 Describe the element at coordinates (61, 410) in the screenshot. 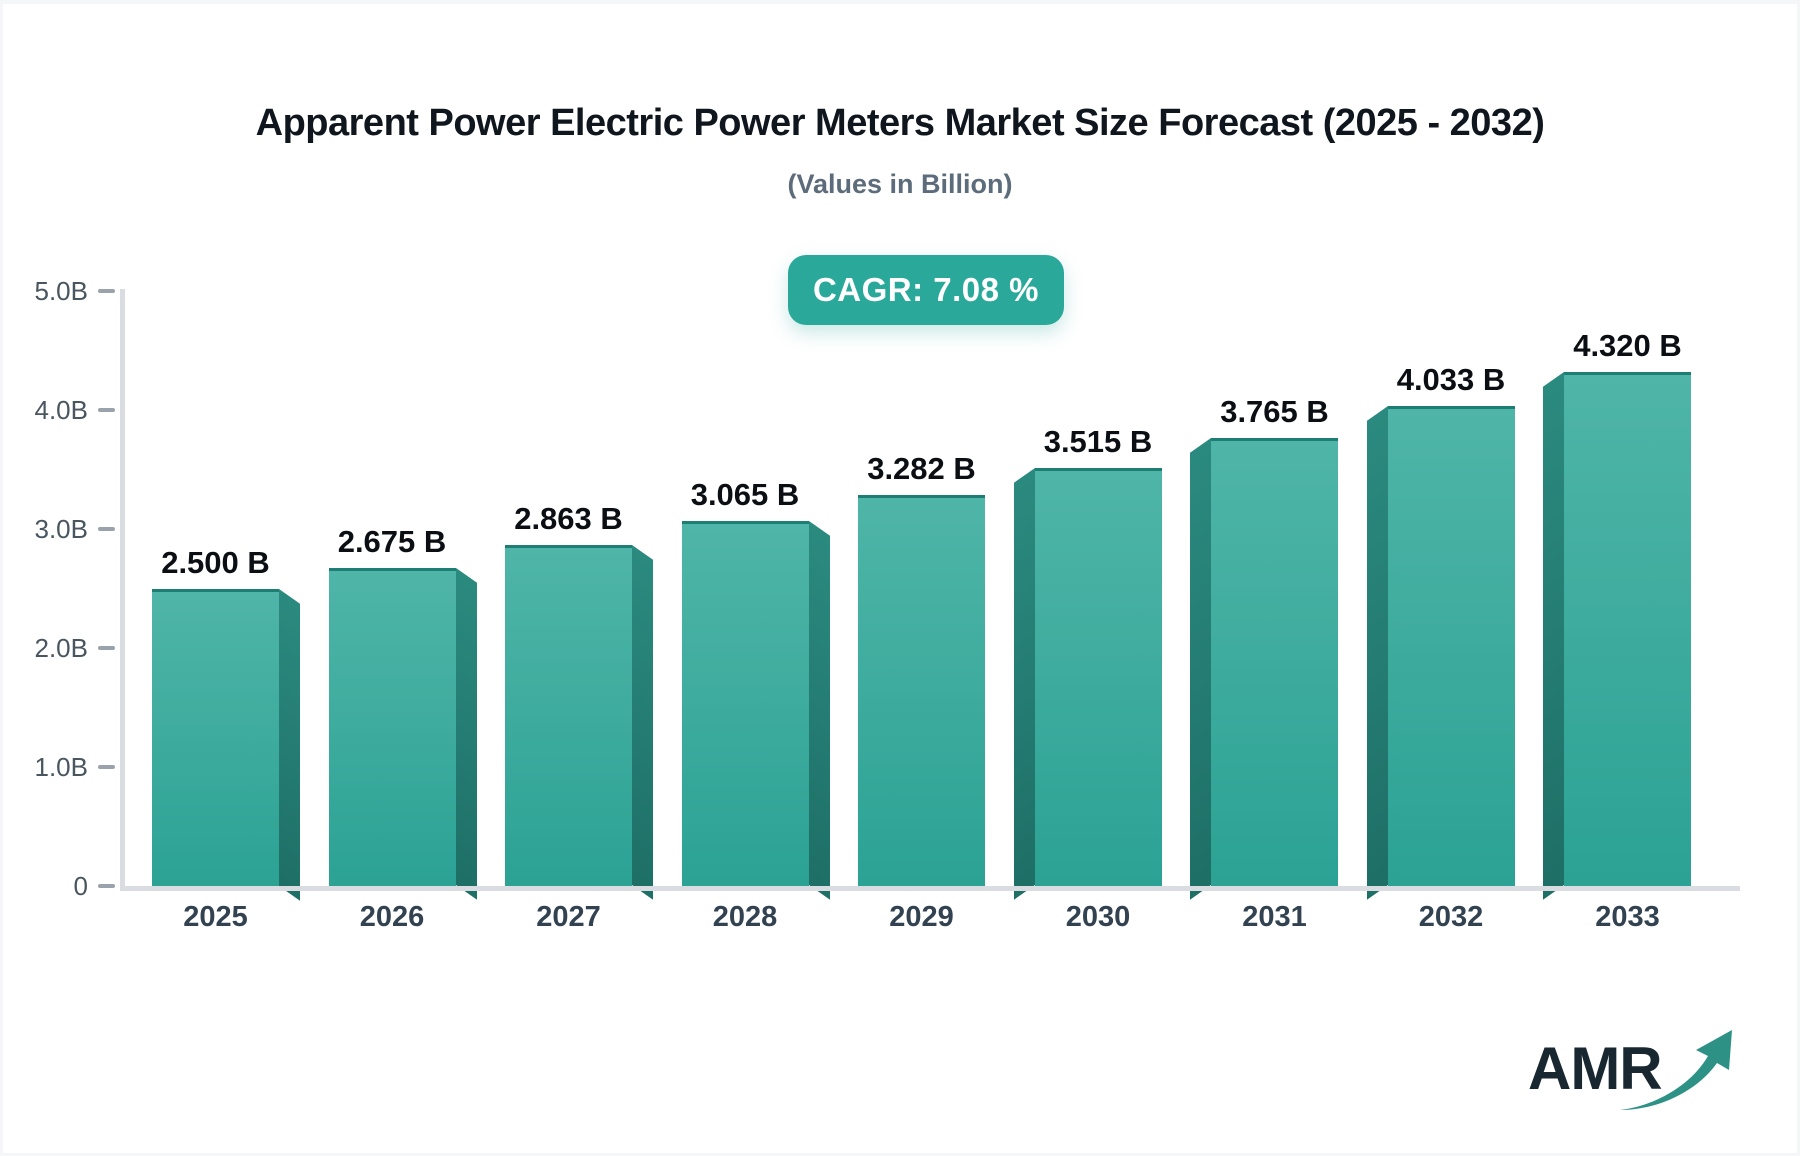

I see `y-axis-tick-label: 4.0B` at that location.